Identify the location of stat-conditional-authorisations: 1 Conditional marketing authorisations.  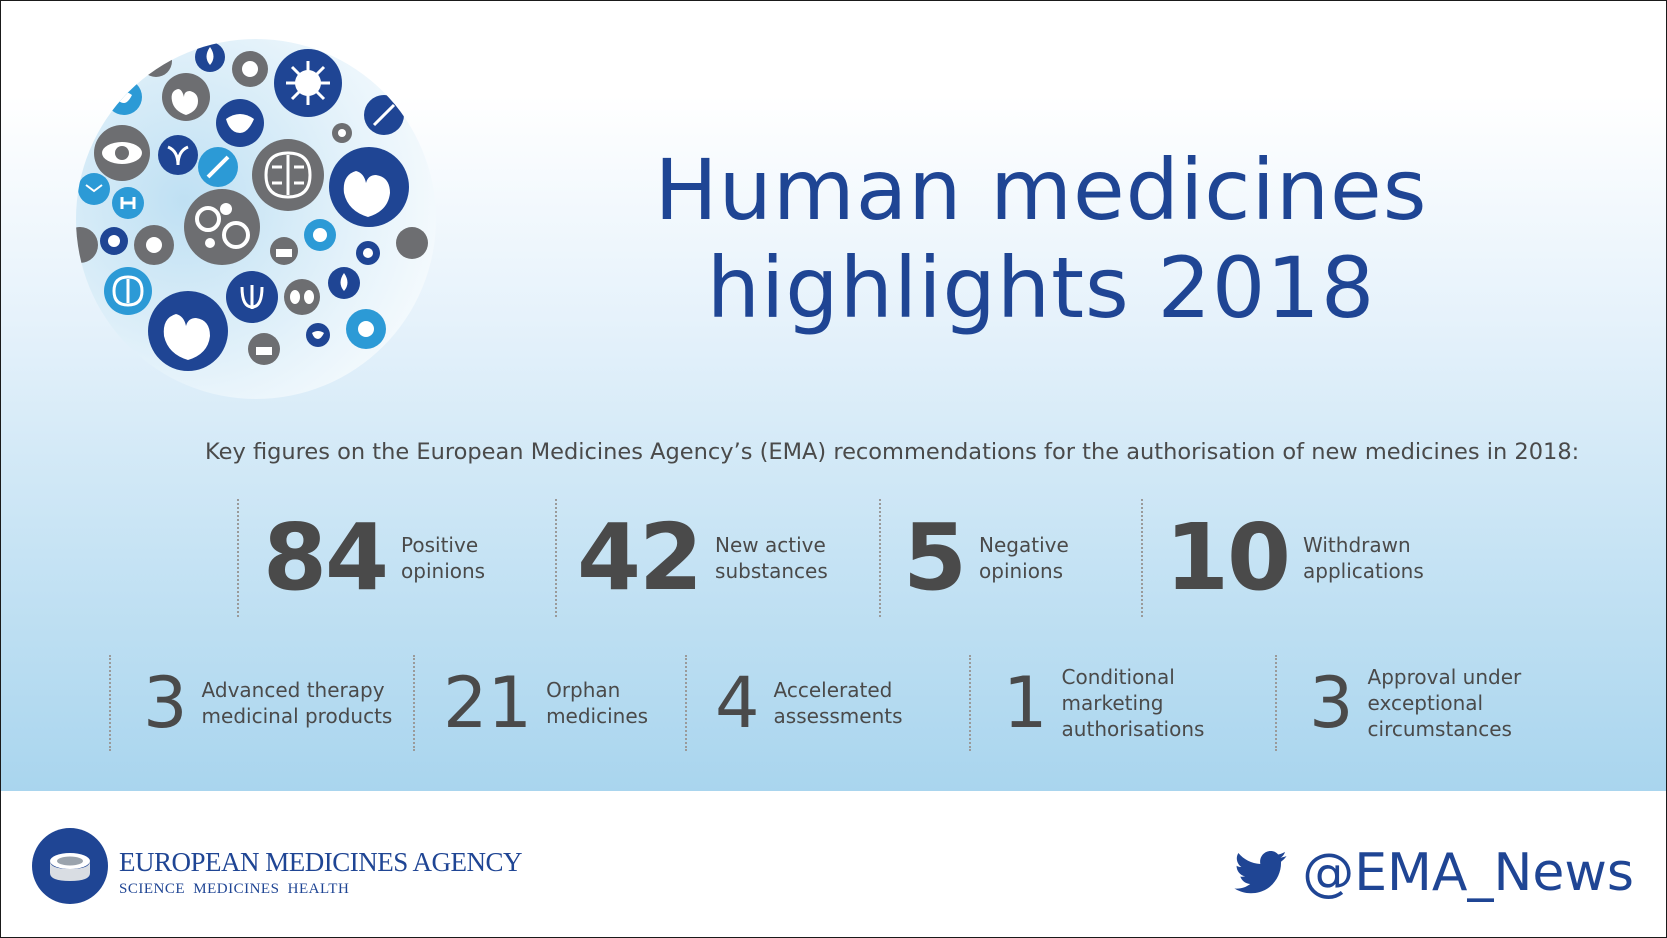
(1120, 703).